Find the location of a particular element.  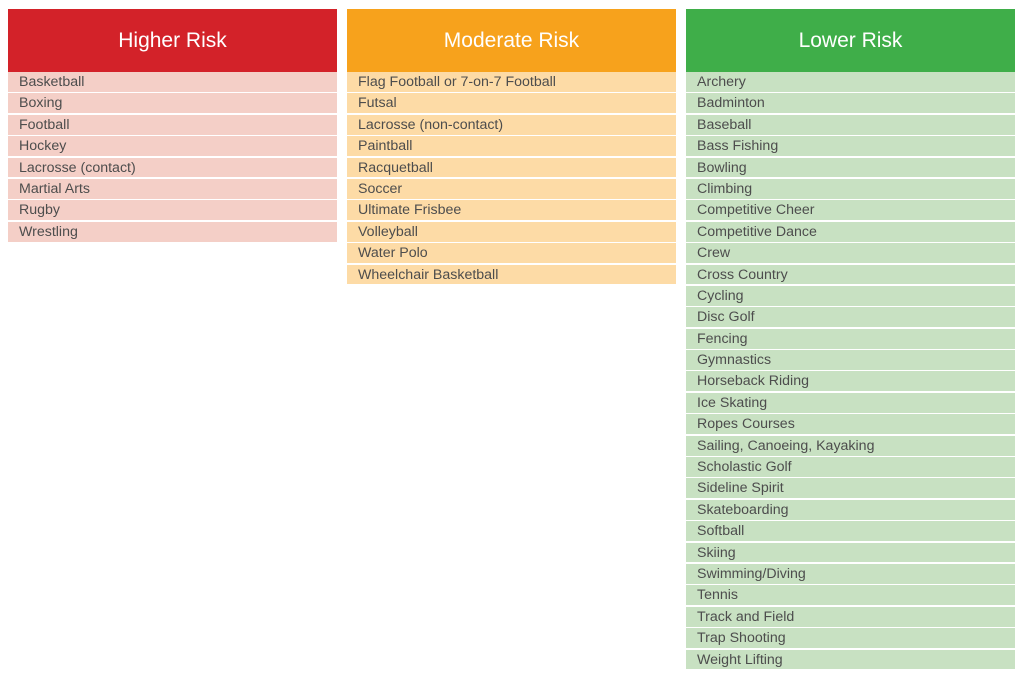

list-item: Football is located at coordinates (172, 124).